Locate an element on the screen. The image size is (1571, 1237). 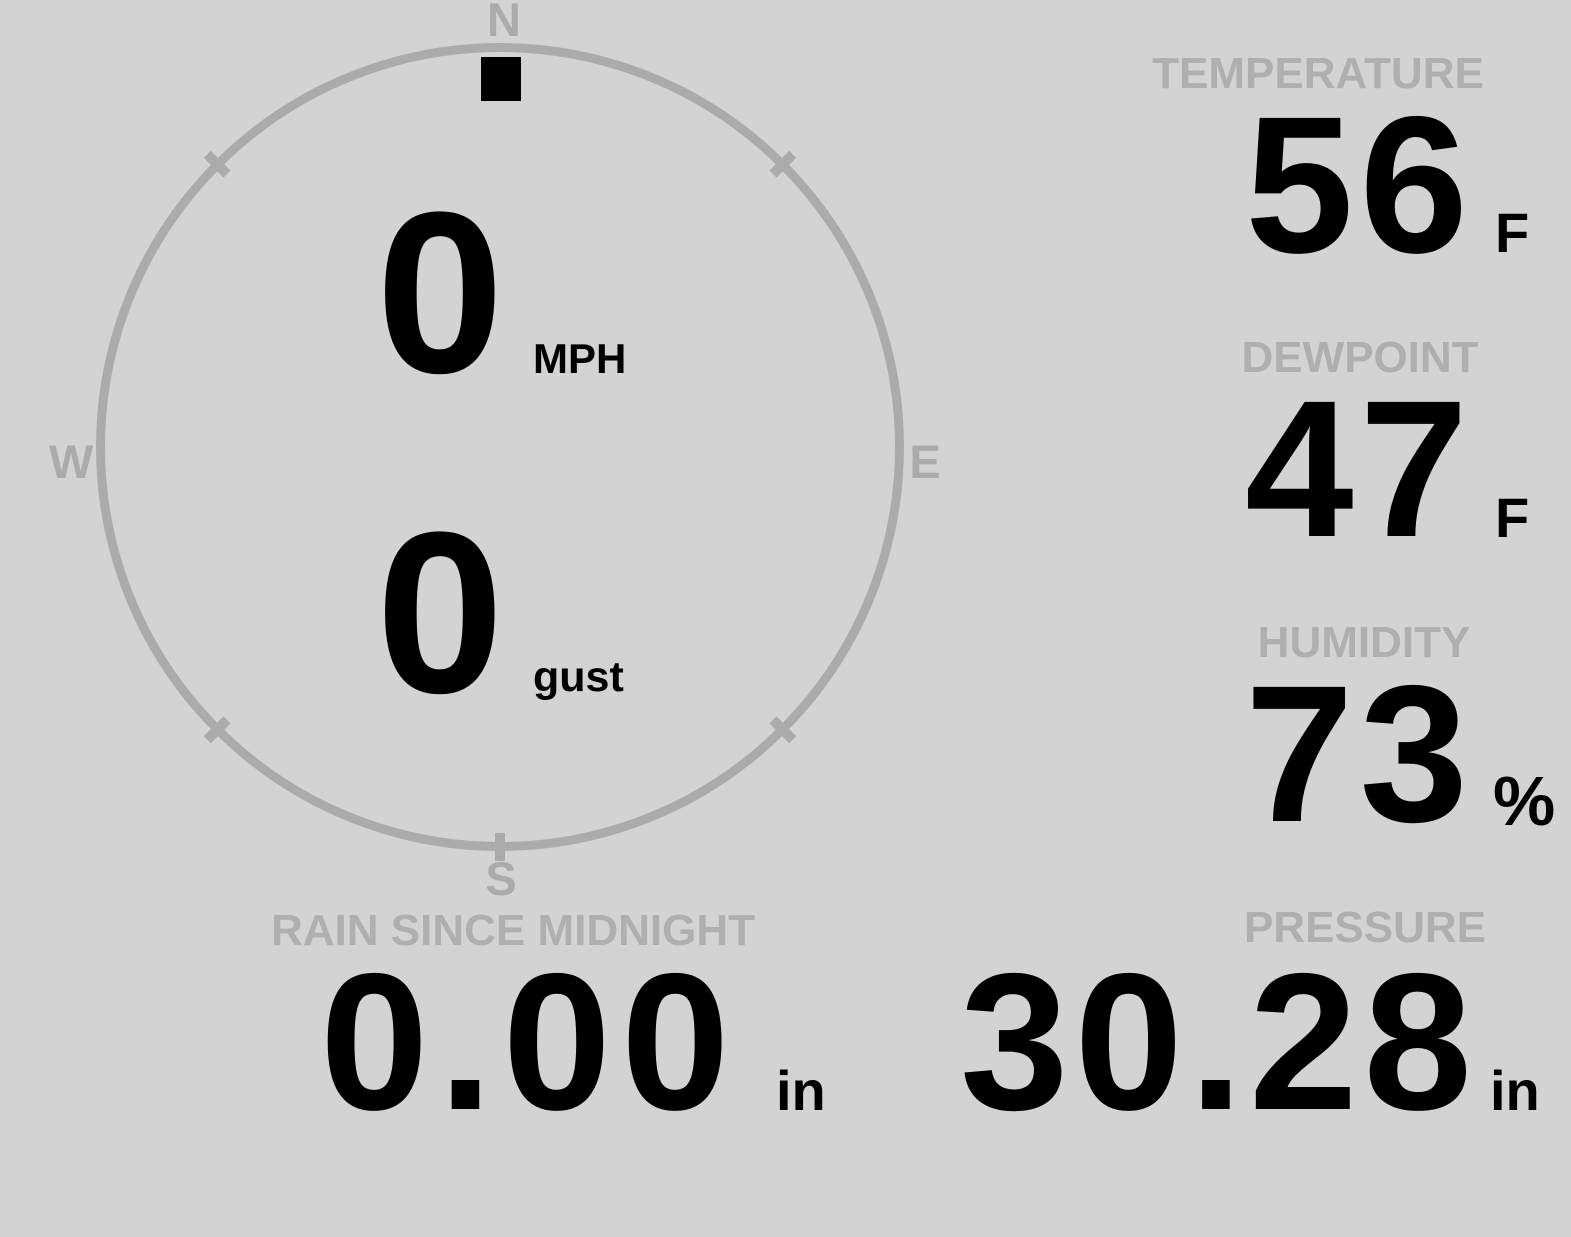
pressure-label: PRESSURE is located at coordinates (1365, 927).